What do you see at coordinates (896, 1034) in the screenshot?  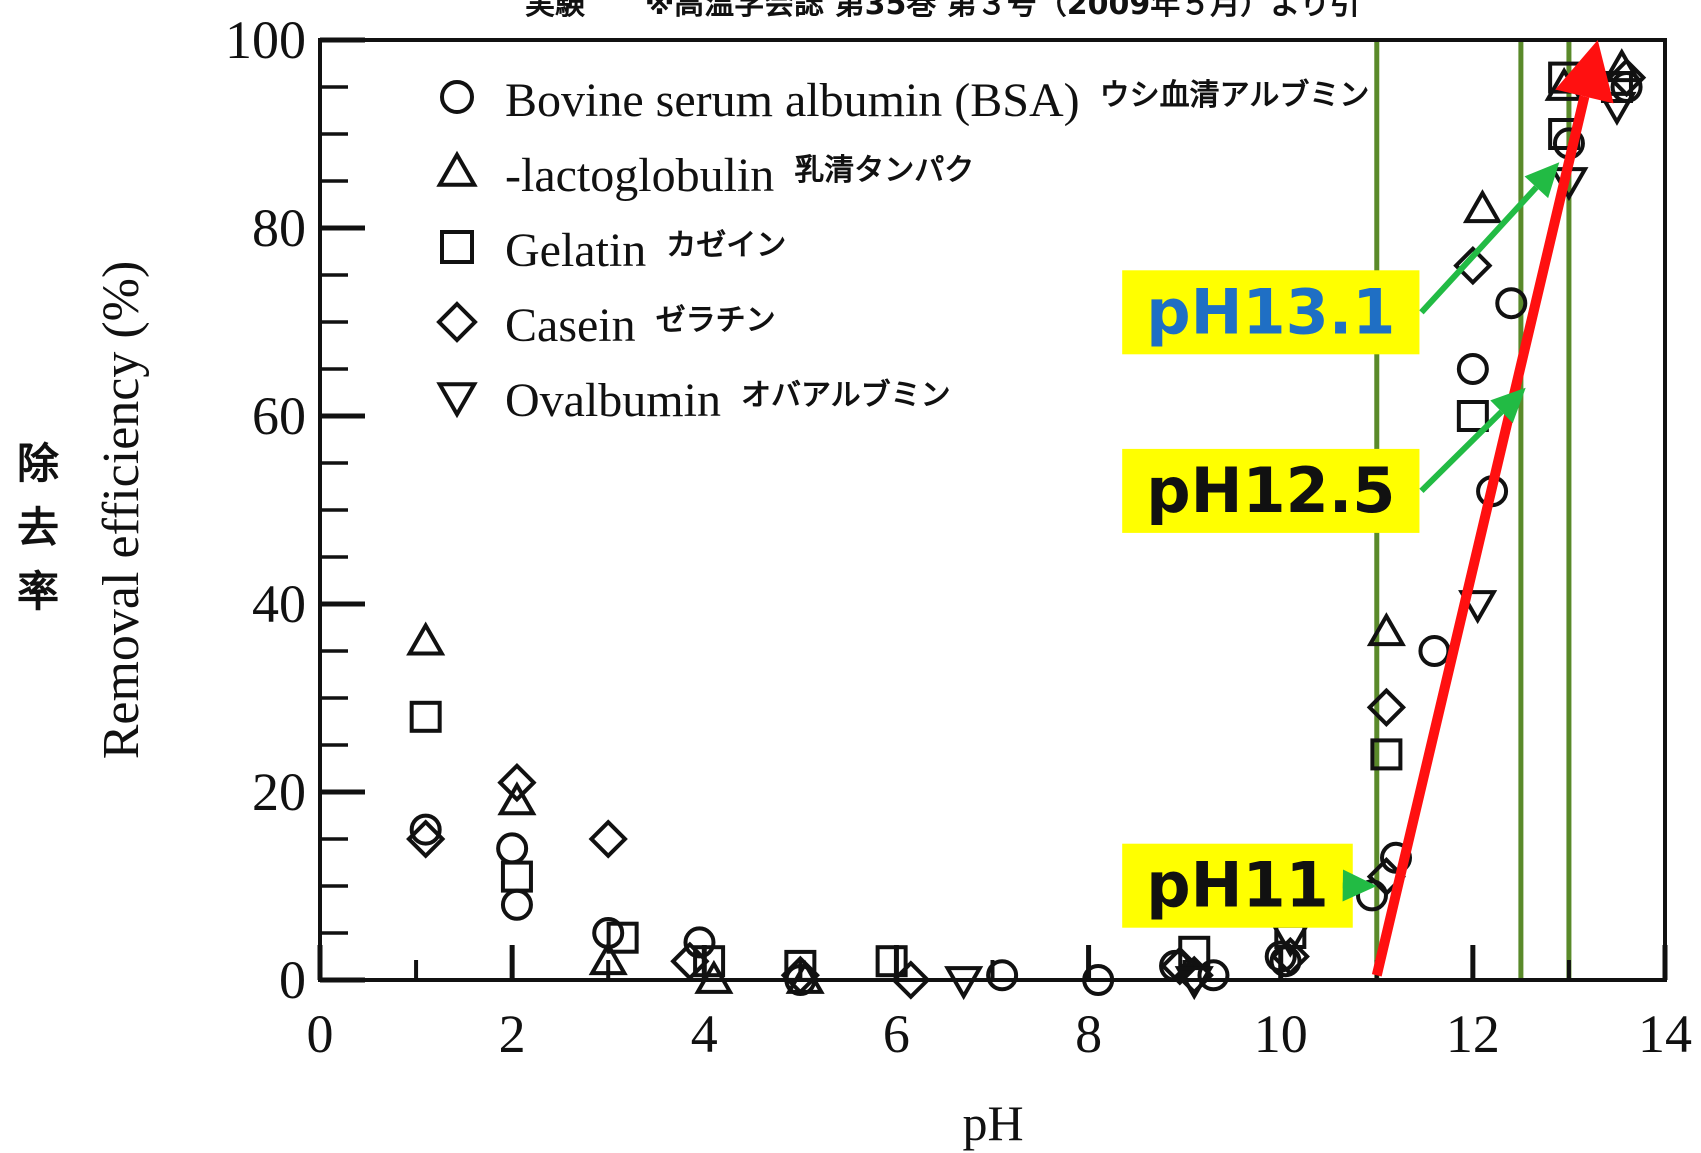 I see `x-tick-label: 6` at bounding box center [896, 1034].